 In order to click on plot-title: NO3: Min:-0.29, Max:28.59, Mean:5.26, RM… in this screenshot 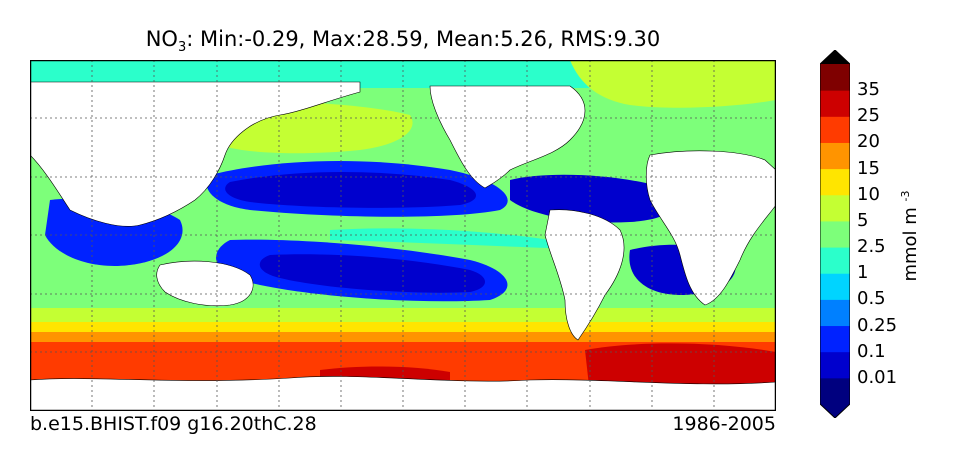, I will do `click(403, 41)`.